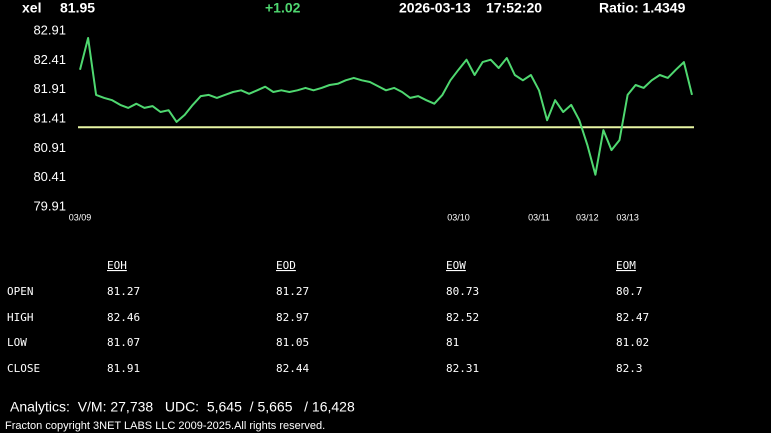 This screenshot has height=433, width=771. What do you see at coordinates (23, 368) in the screenshot?
I see `row-label: CLOSE` at bounding box center [23, 368].